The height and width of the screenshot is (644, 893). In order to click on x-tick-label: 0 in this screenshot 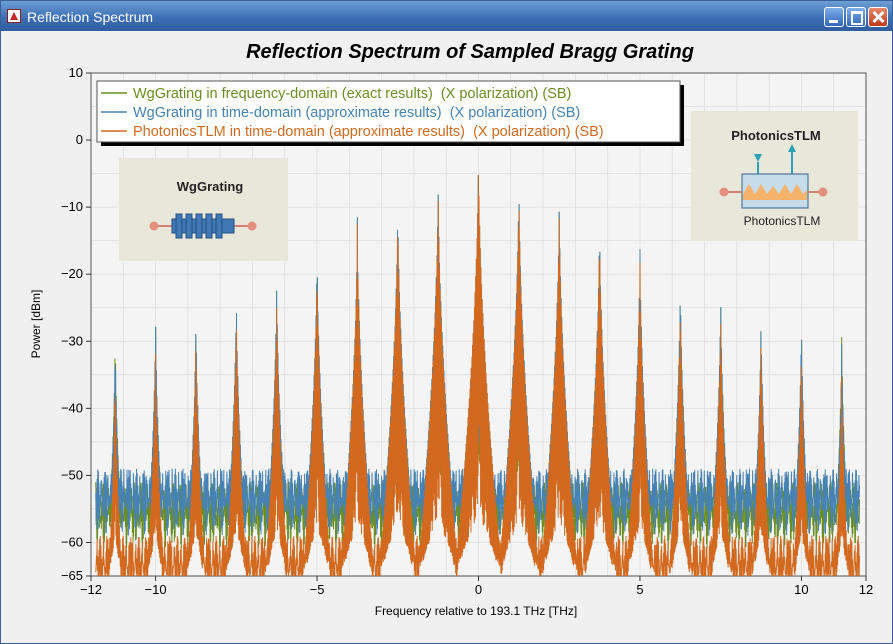, I will do `click(478, 589)`.